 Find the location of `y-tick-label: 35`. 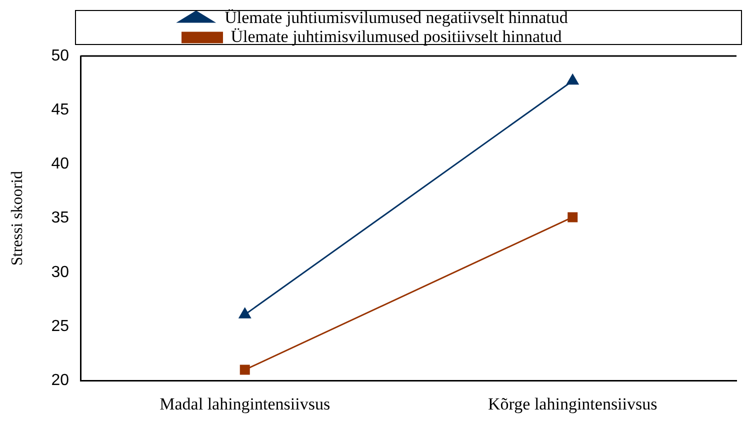

y-tick-label: 35 is located at coordinates (60, 218).